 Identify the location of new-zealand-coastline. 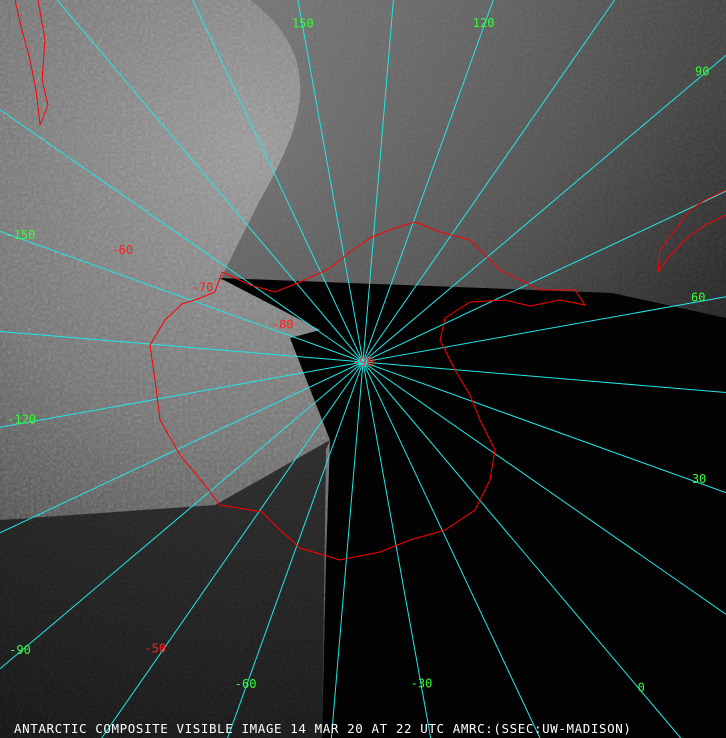
(31, 63).